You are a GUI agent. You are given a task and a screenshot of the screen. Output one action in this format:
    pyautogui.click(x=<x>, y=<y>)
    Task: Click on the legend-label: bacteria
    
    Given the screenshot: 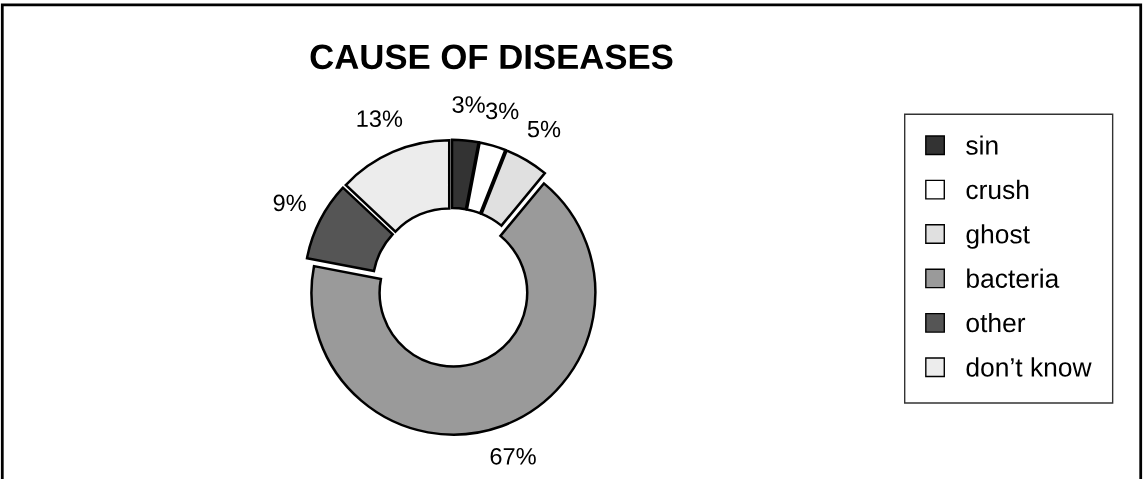 What is the action you would take?
    pyautogui.click(x=1013, y=278)
    